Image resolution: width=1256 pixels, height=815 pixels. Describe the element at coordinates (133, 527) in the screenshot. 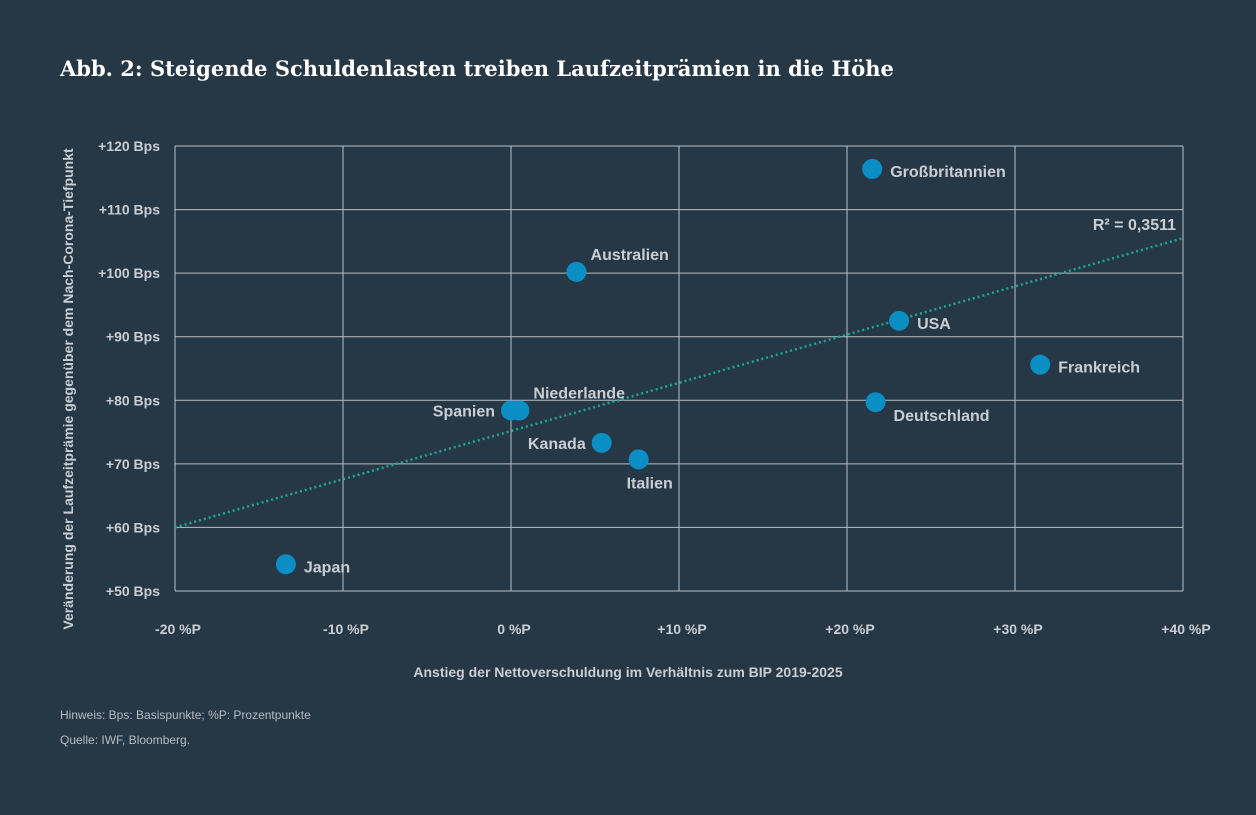

I see `y-tick-label: +60 Bps` at that location.